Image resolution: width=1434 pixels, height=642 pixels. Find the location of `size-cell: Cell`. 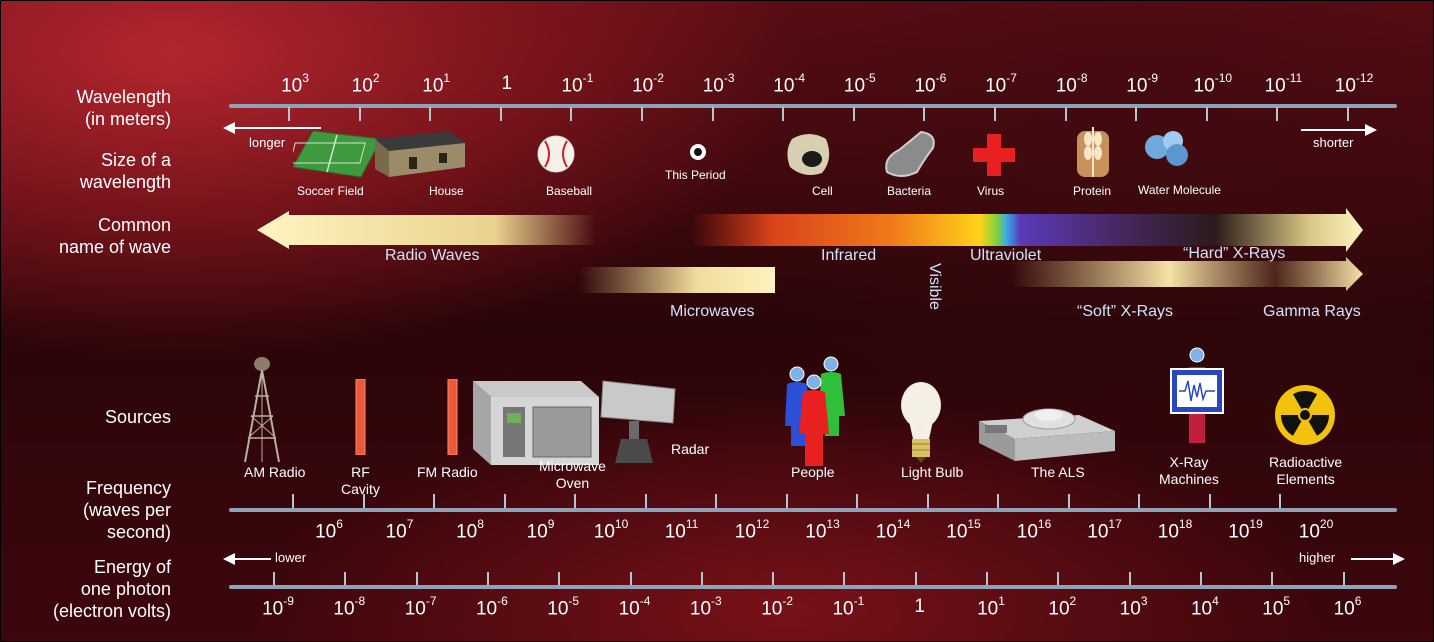

size-cell: Cell is located at coordinates (822, 191).